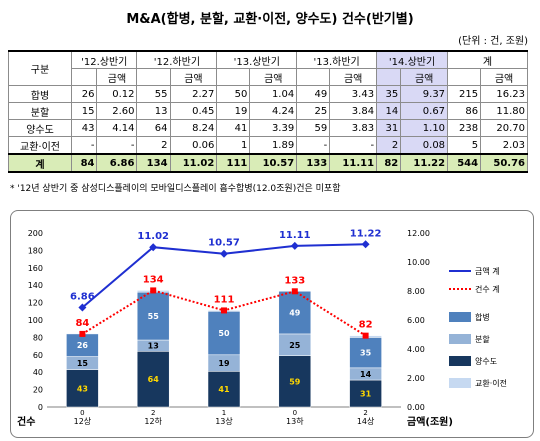  What do you see at coordinates (224, 413) in the screenshot?
I see `bar-data-label: 1` at bounding box center [224, 413].